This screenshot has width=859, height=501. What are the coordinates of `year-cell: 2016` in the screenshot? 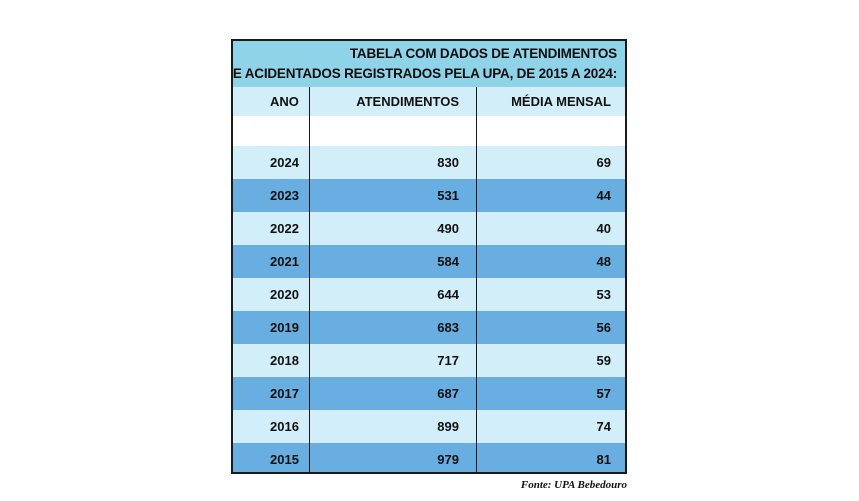 It's located at (284, 427).